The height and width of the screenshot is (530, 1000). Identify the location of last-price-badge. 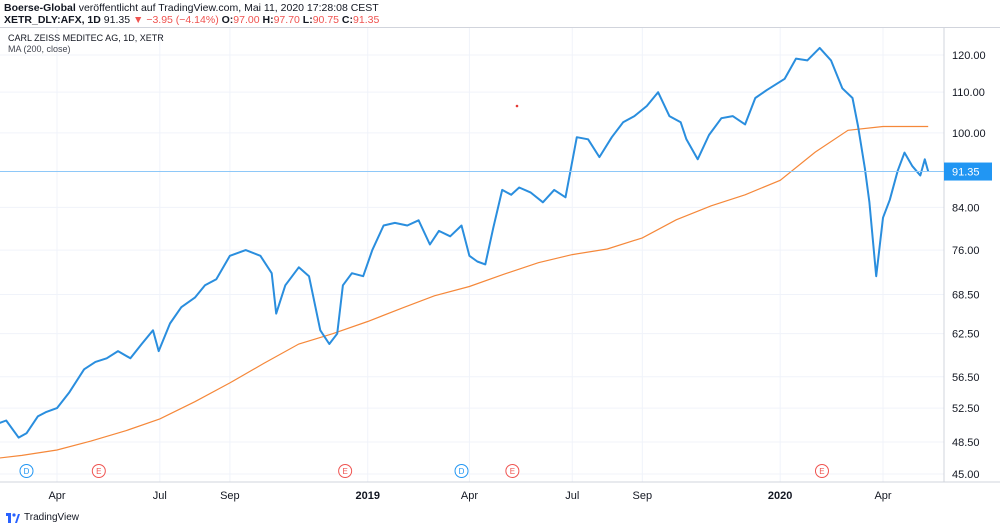
(968, 171).